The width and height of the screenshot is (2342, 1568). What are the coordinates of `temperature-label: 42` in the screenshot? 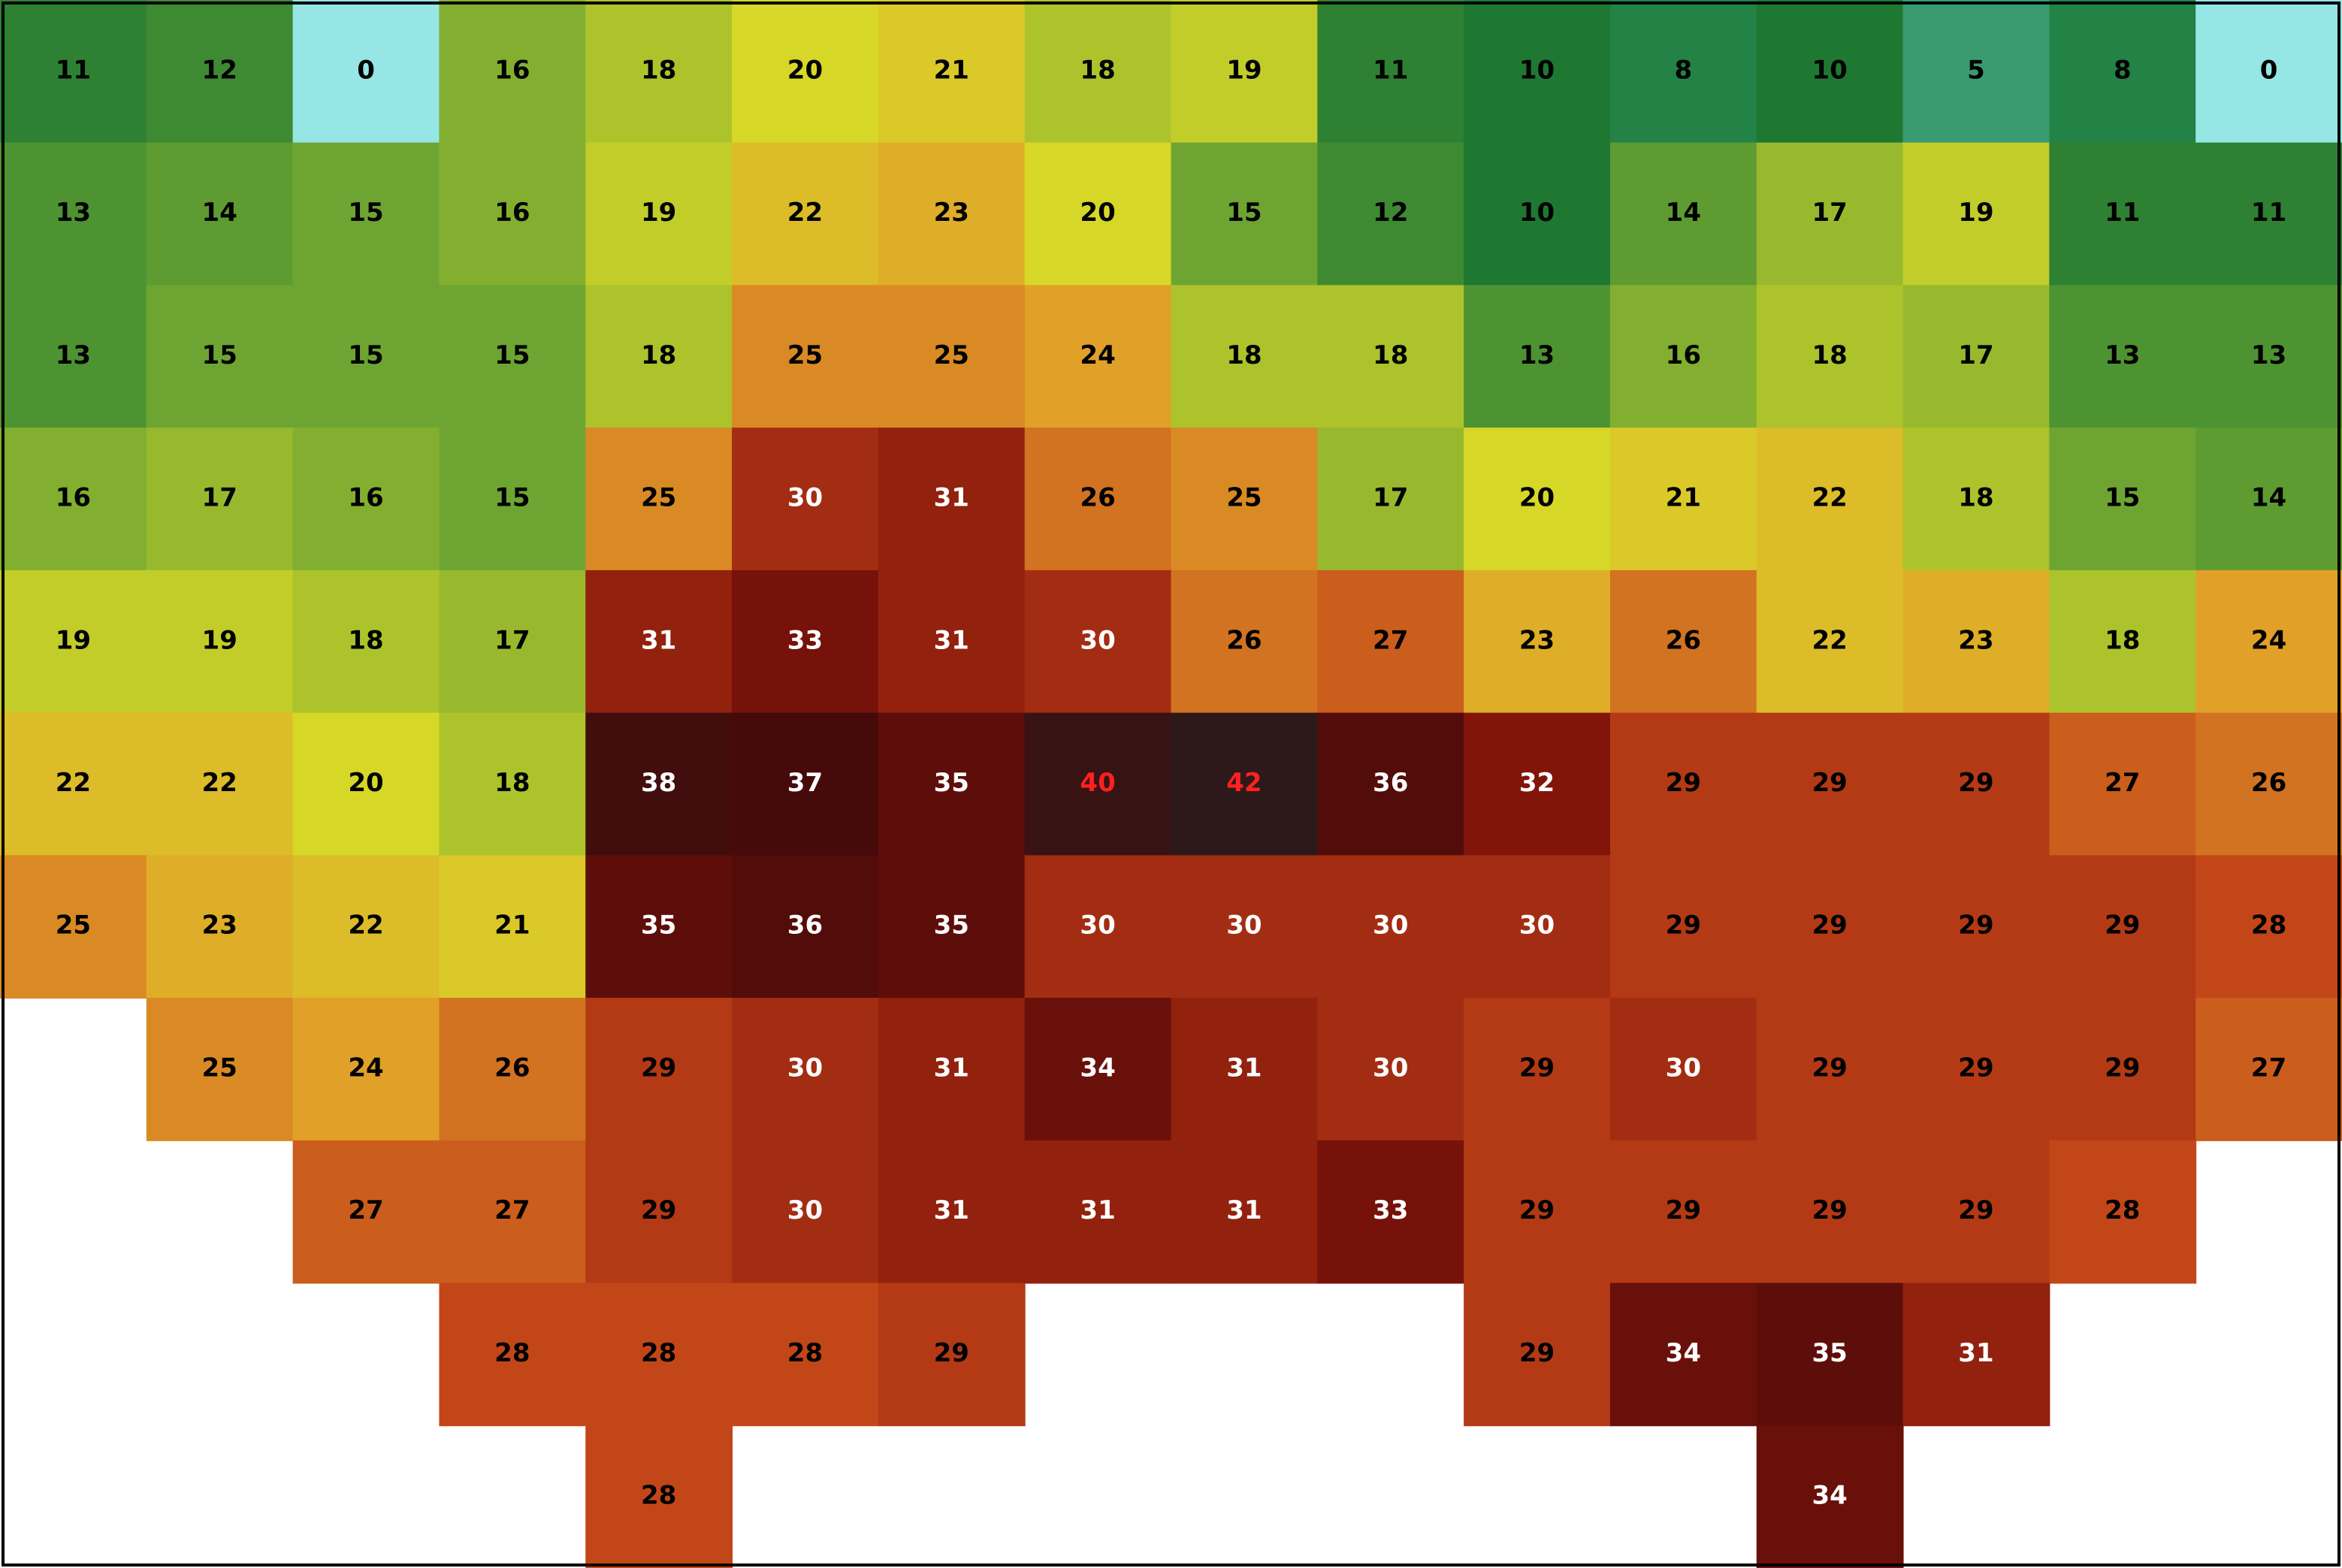 It's located at (1244, 783).